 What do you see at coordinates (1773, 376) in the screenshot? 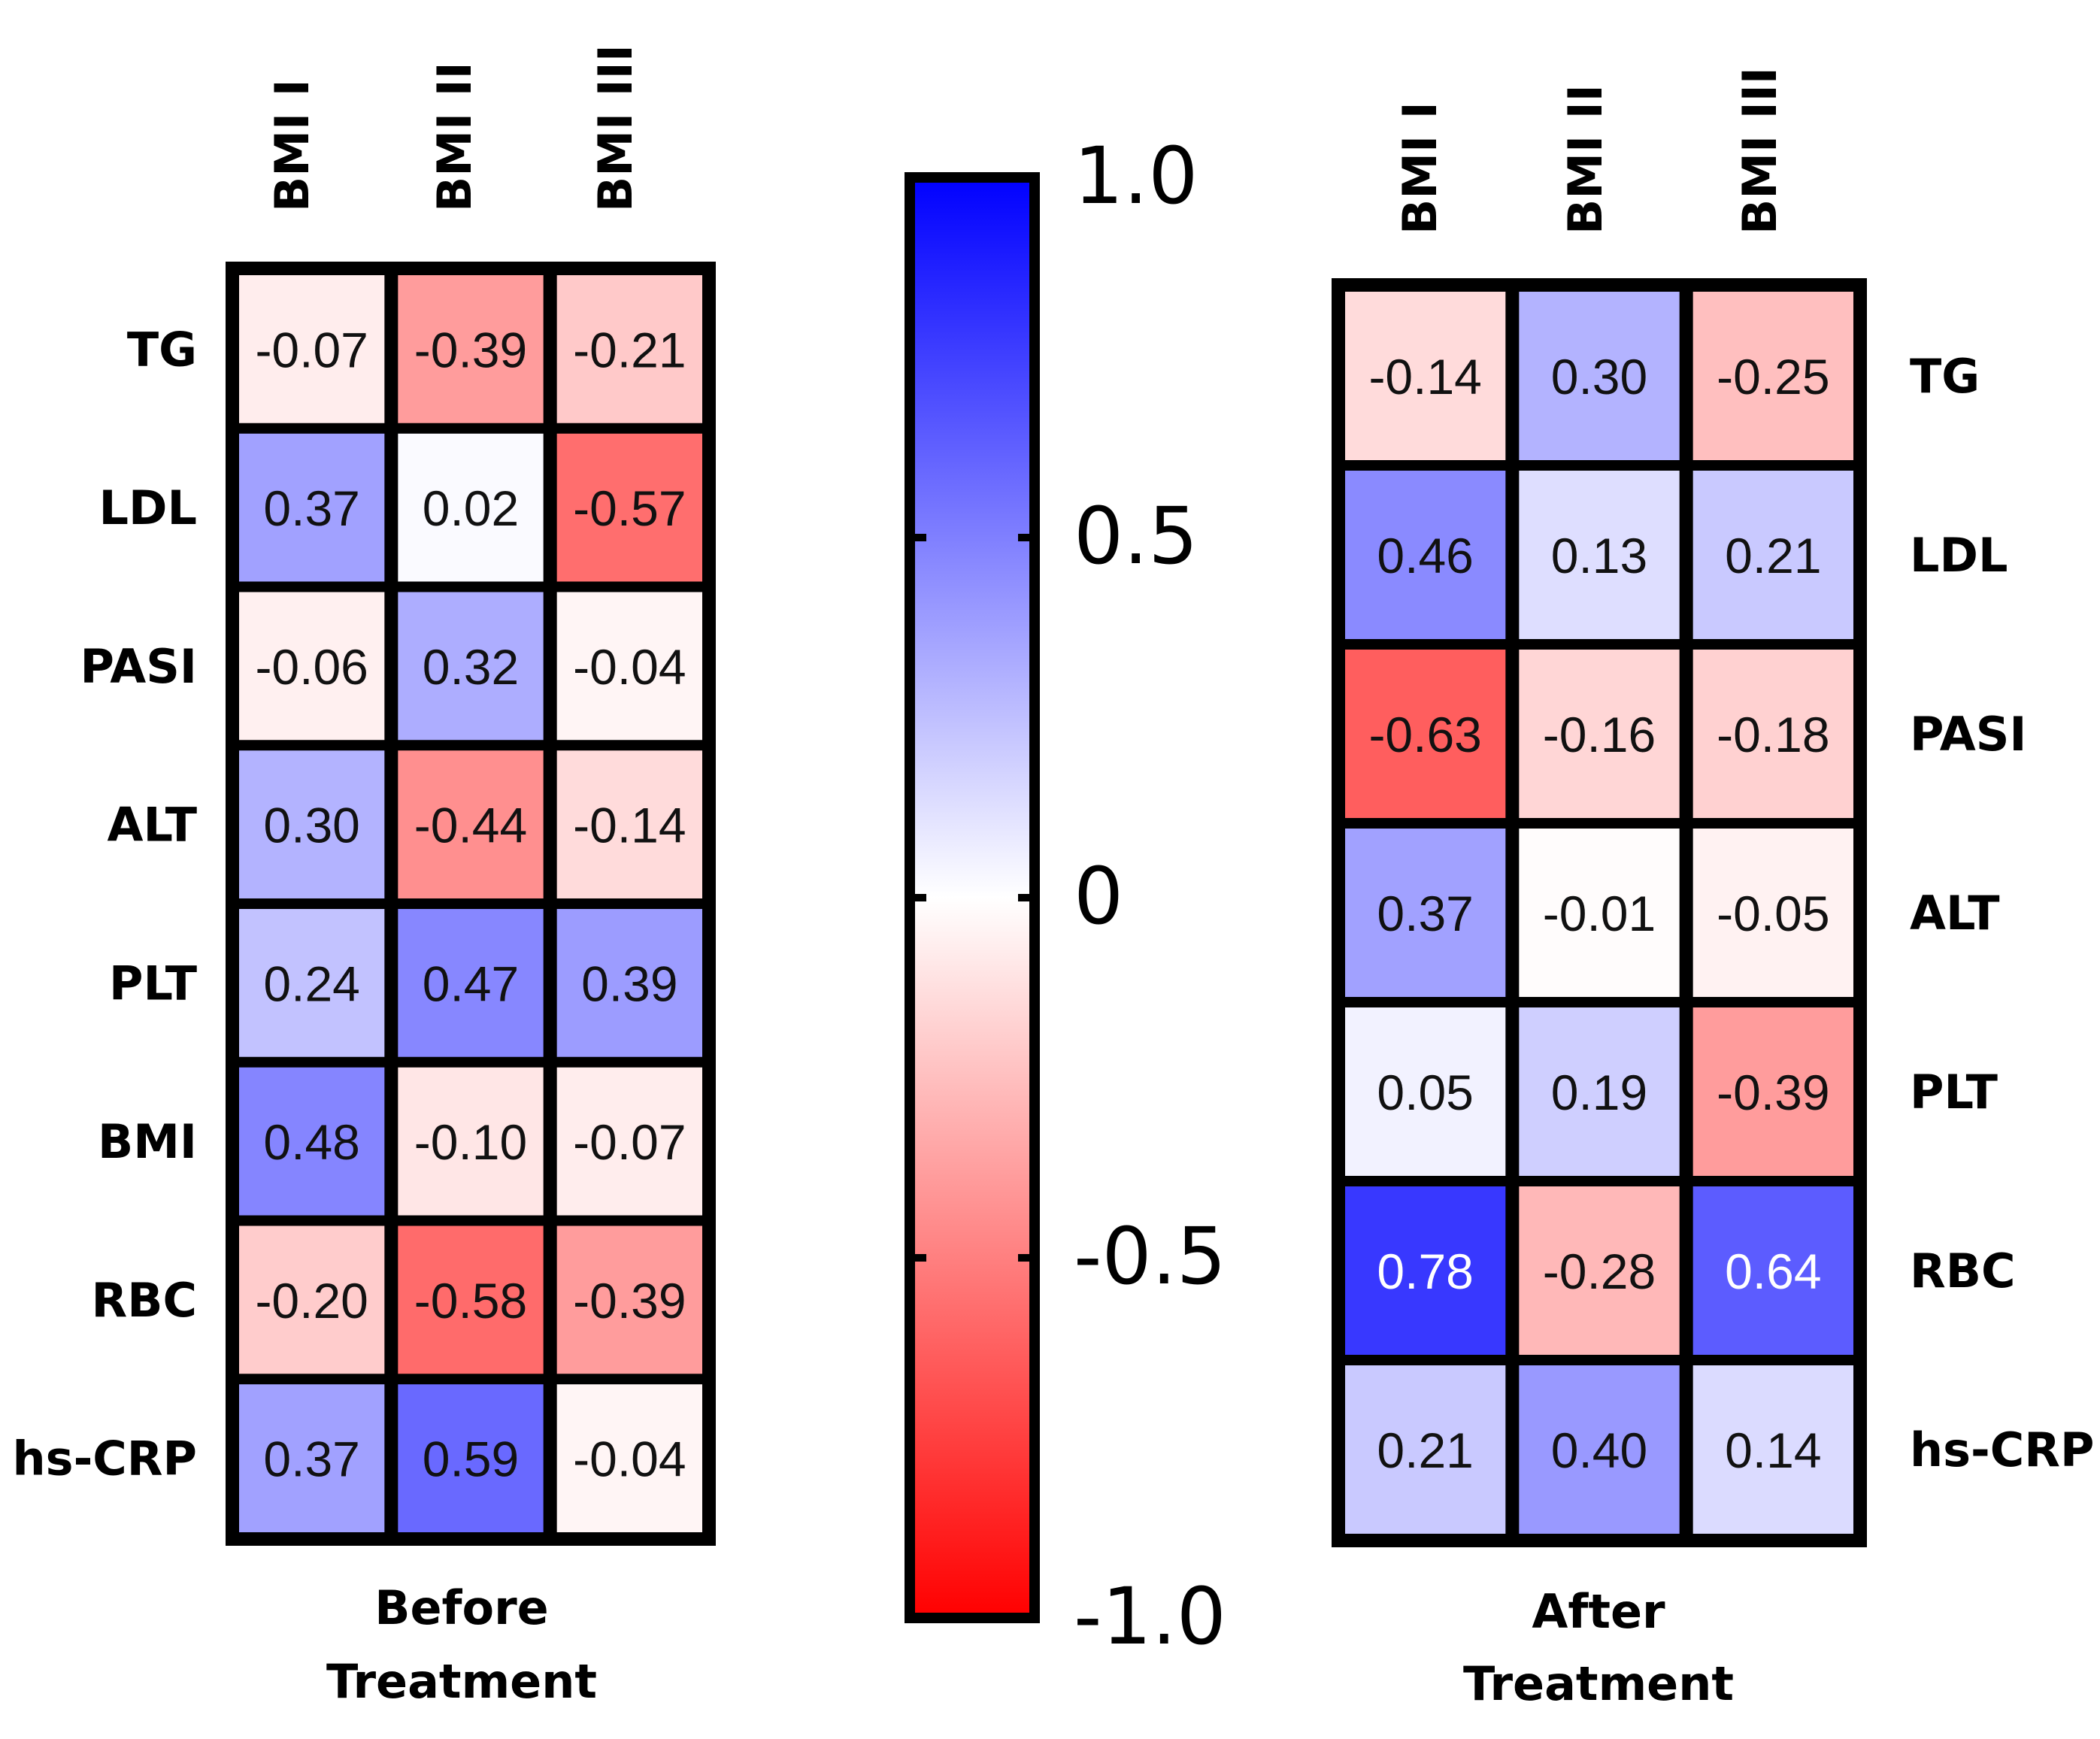
I see `cell-value-label: -0.25` at bounding box center [1773, 376].